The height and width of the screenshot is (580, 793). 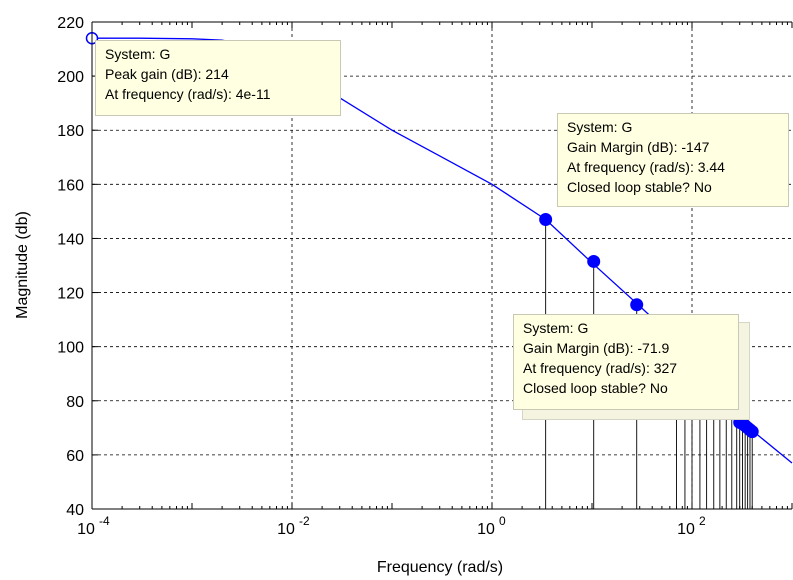 What do you see at coordinates (75, 456) in the screenshot?
I see `y-tick-label-1: 60` at bounding box center [75, 456].